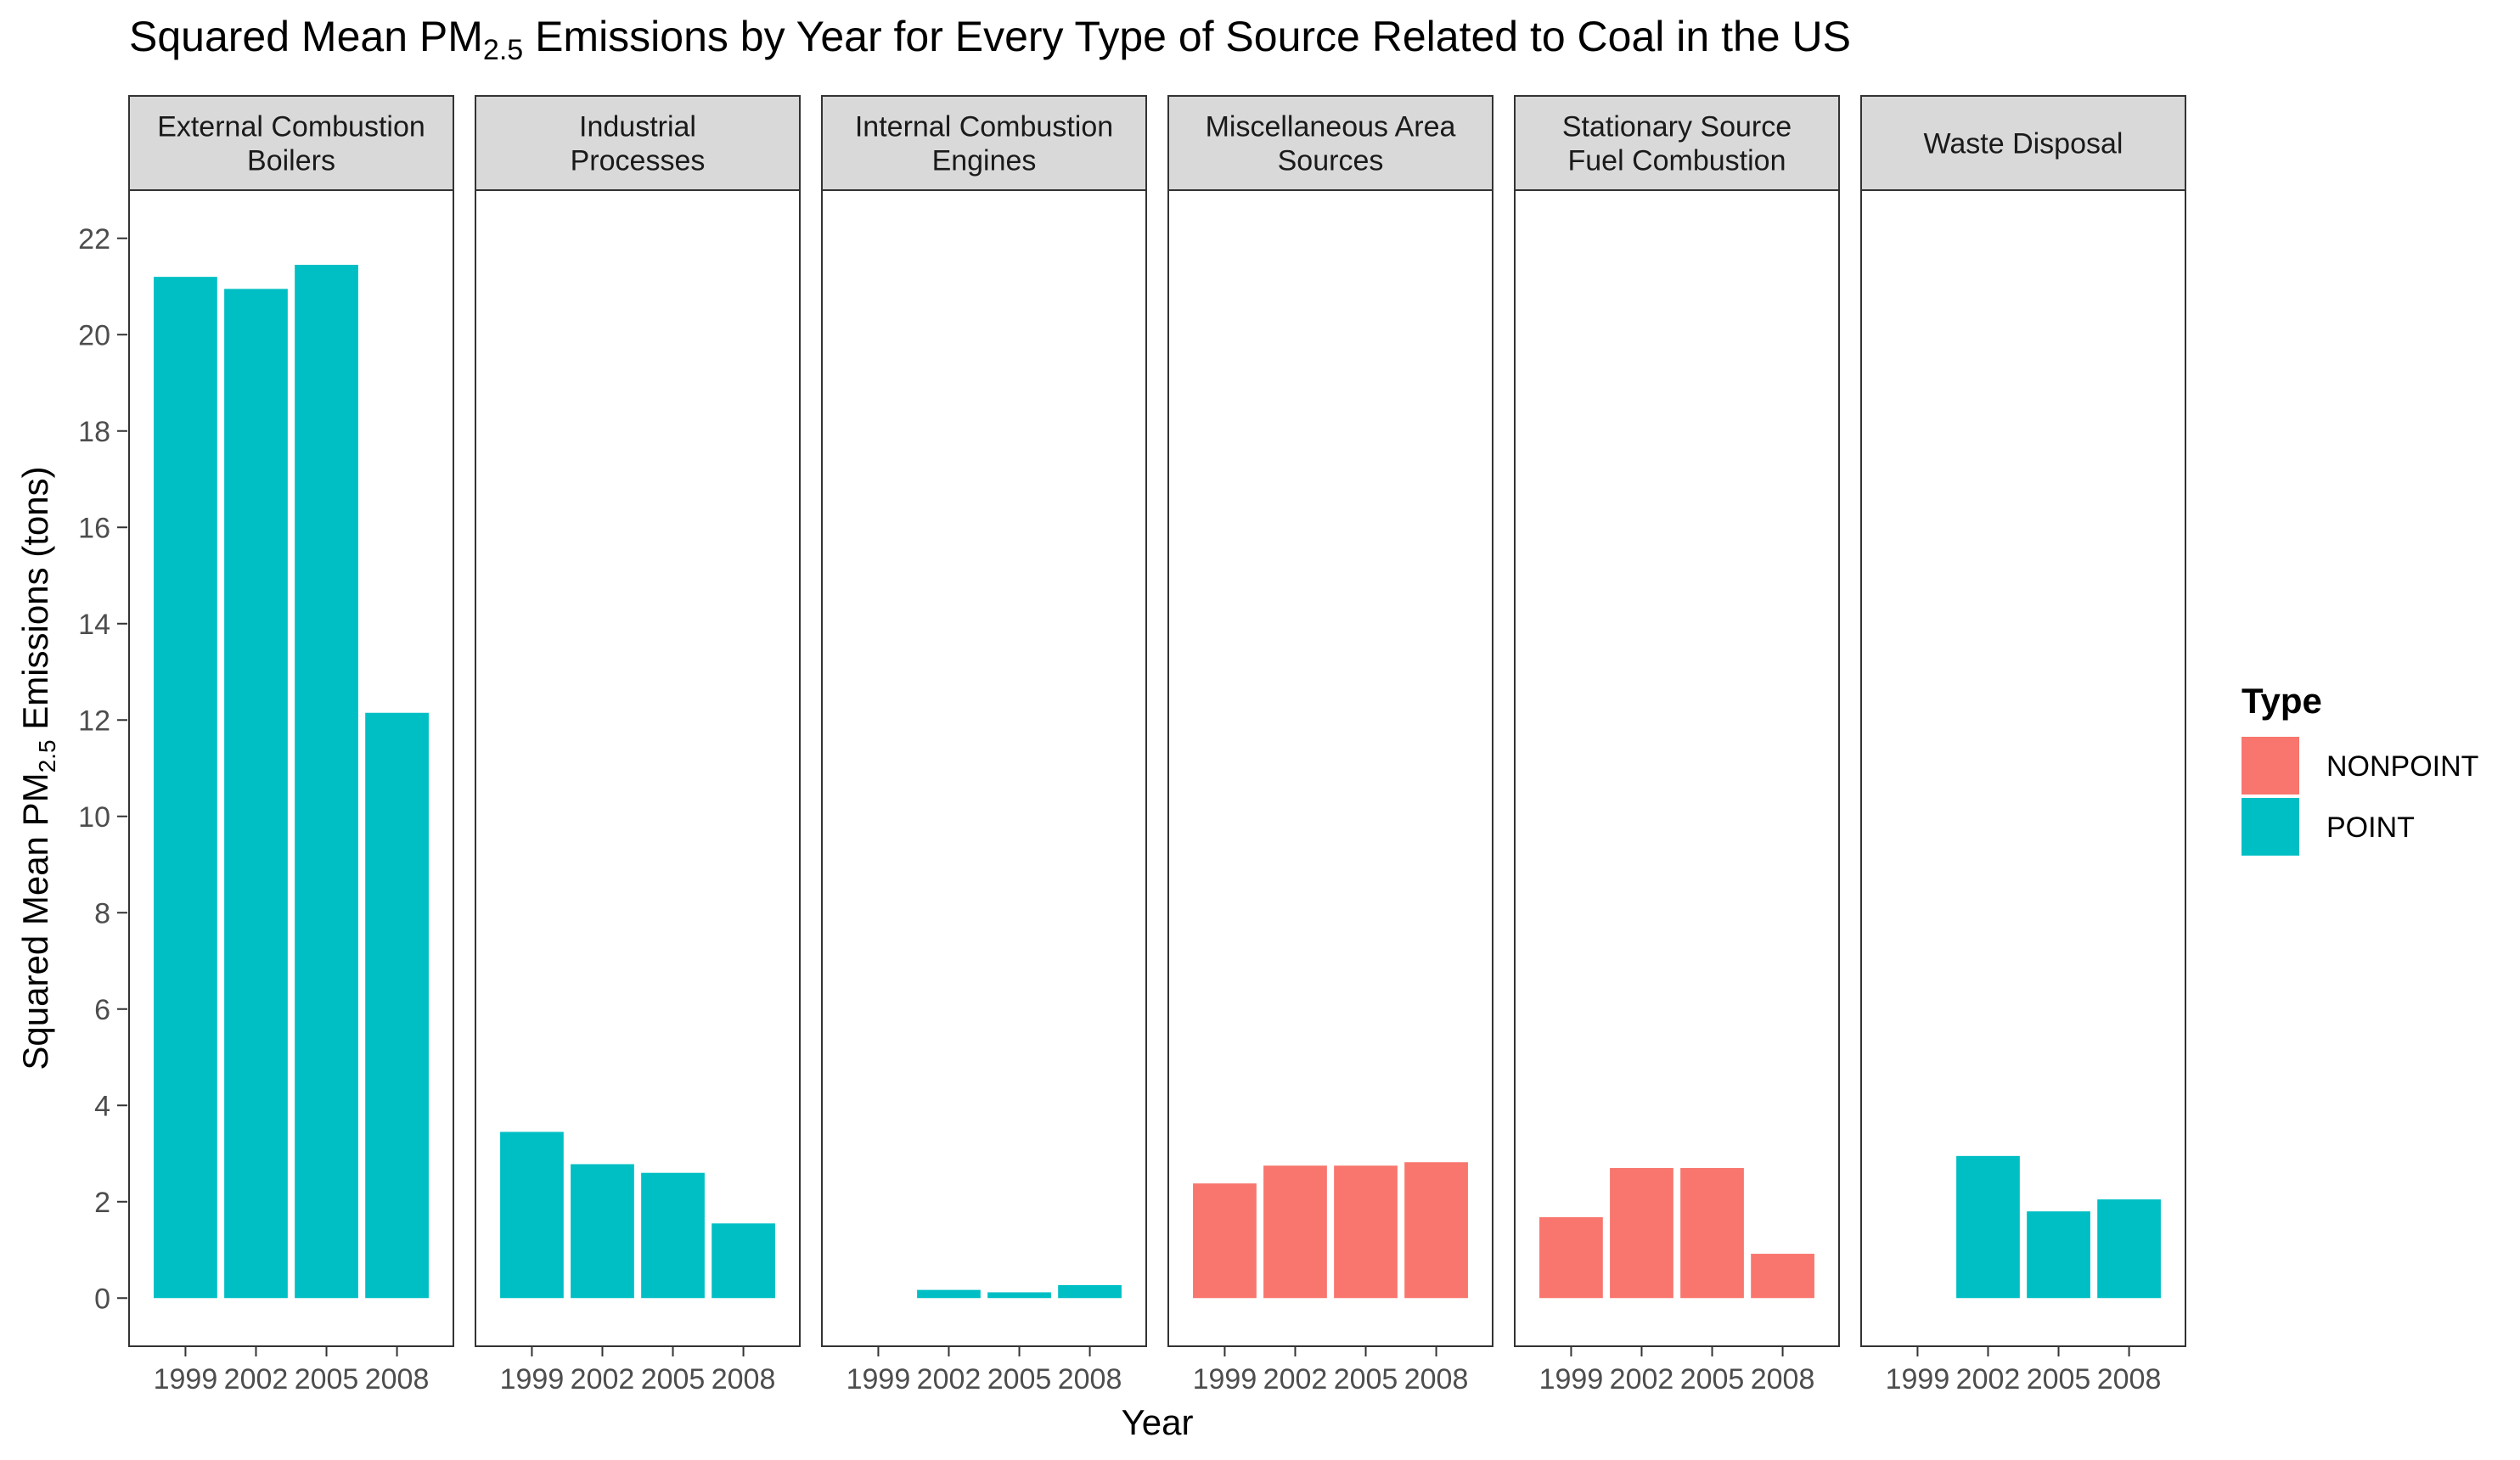  I want to click on legend-key-nonpoint, so click(2271, 766).